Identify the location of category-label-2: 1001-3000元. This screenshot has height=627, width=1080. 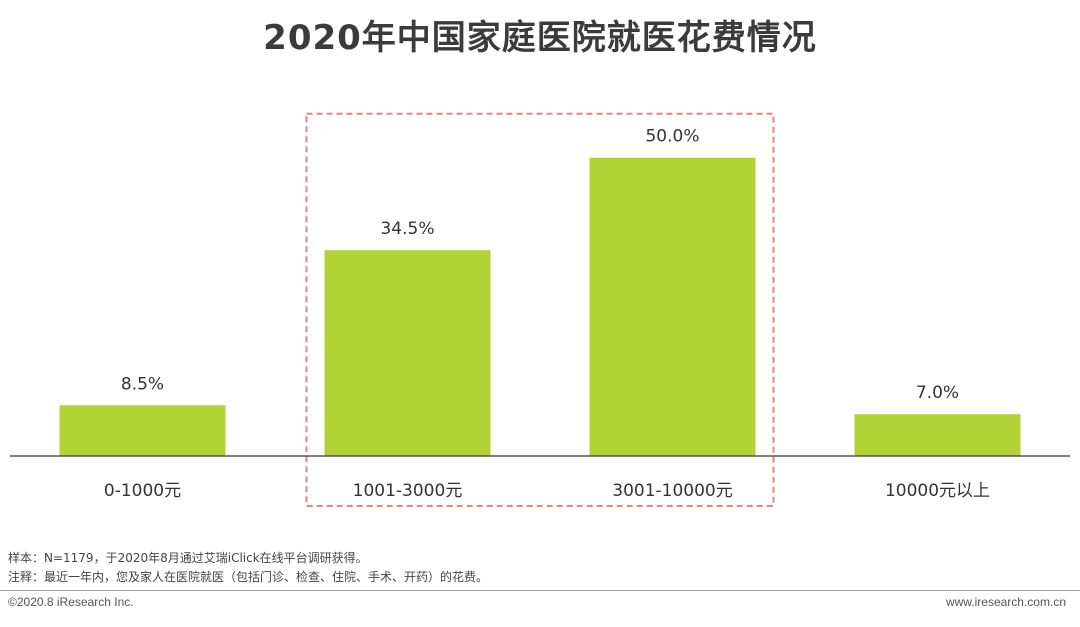
(408, 491).